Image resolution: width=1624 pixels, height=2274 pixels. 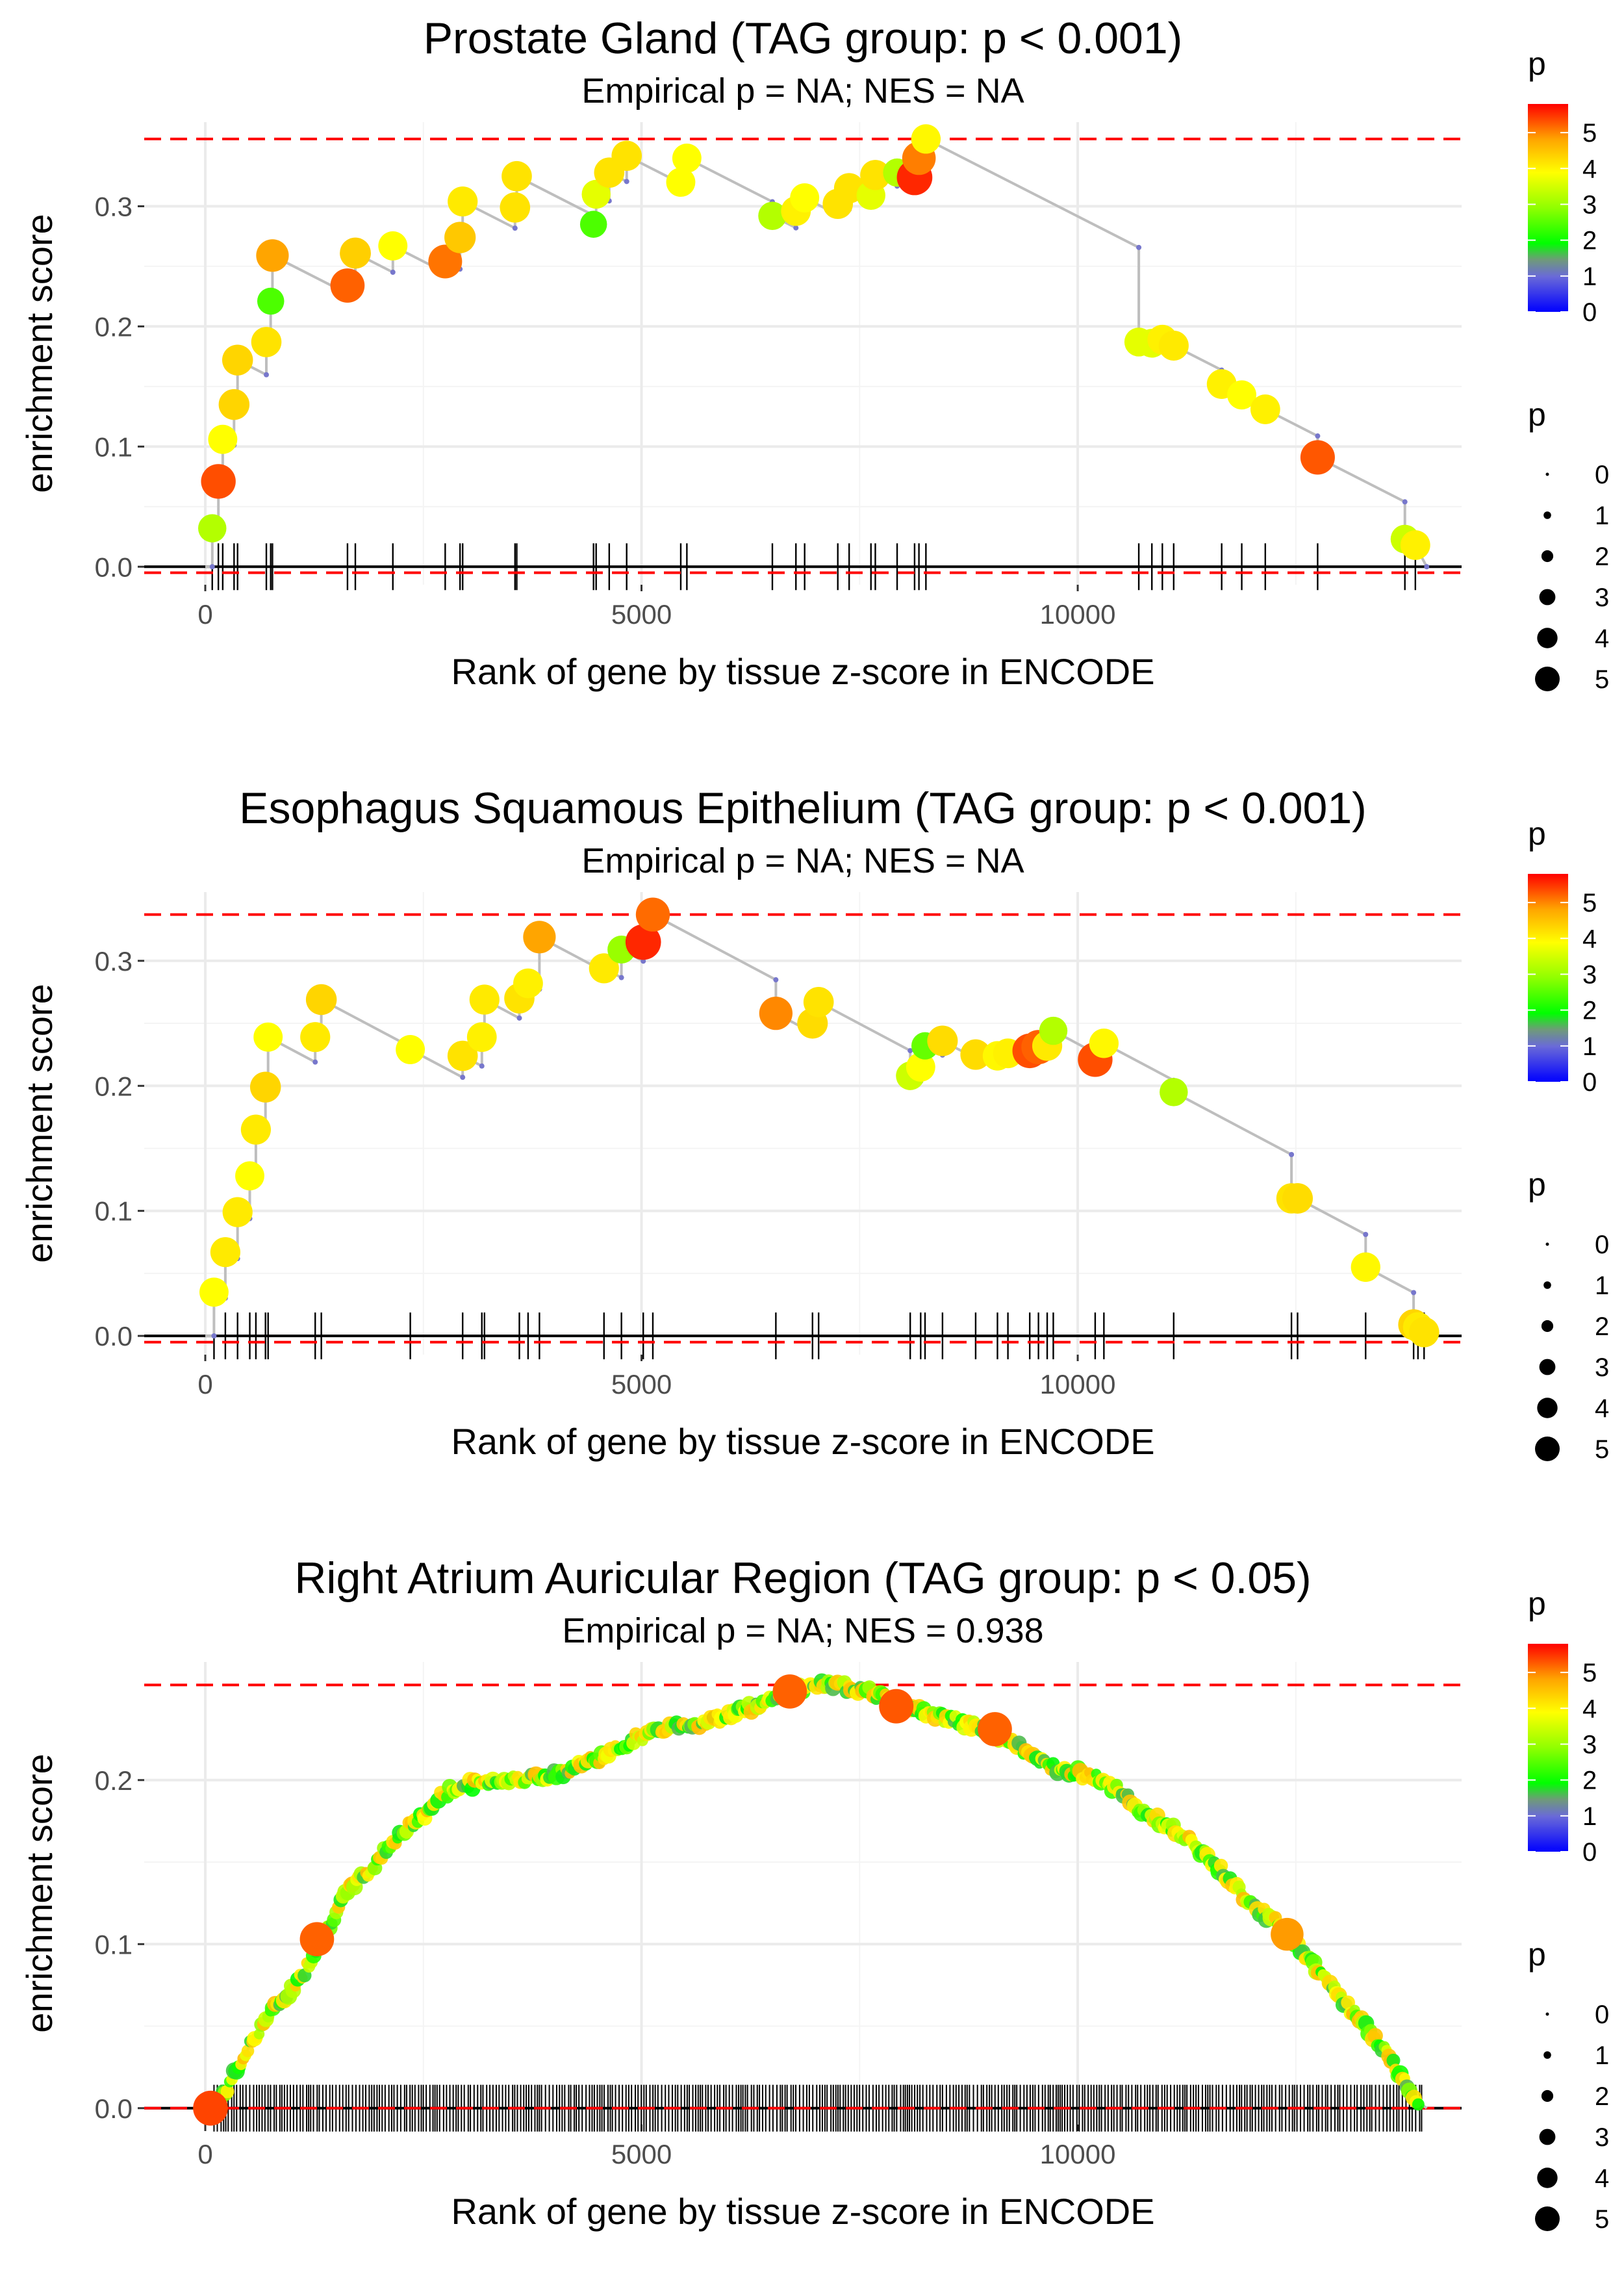 What do you see at coordinates (114, 1780) in the screenshot?
I see `y-tick-label: 0.2` at bounding box center [114, 1780].